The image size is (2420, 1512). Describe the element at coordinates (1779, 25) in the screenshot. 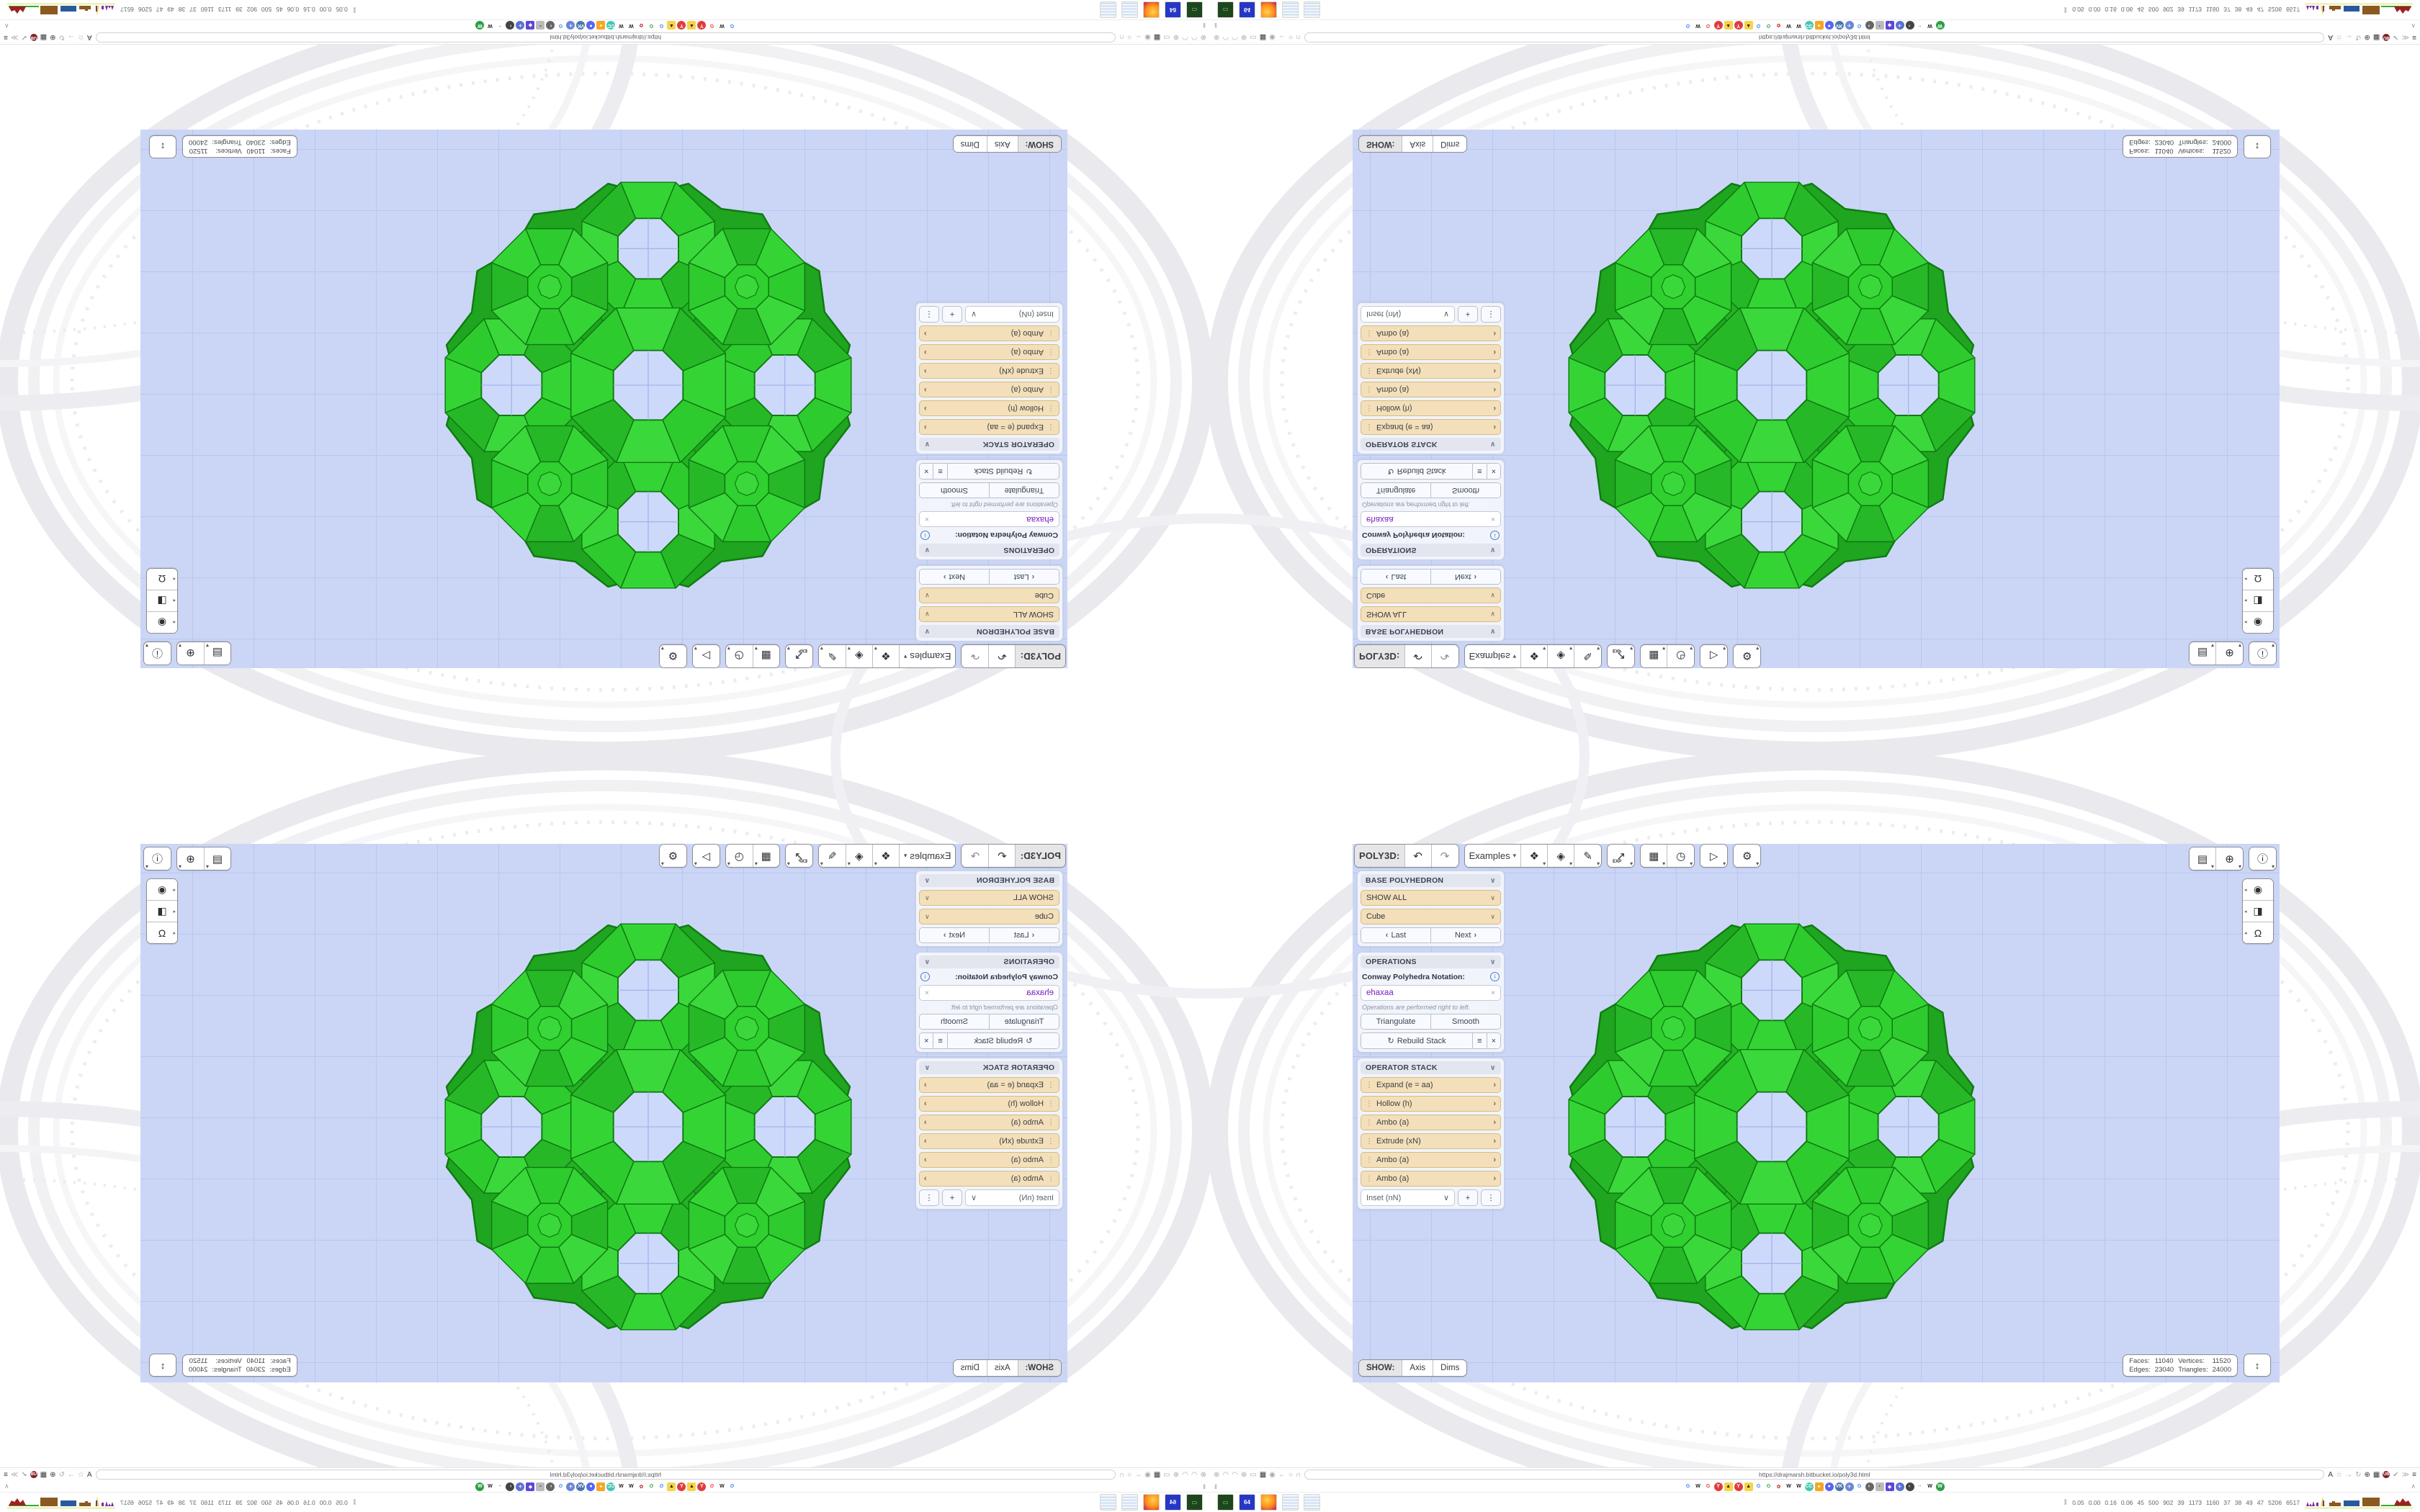

I see `bookmark-favicon: ✿` at that location.